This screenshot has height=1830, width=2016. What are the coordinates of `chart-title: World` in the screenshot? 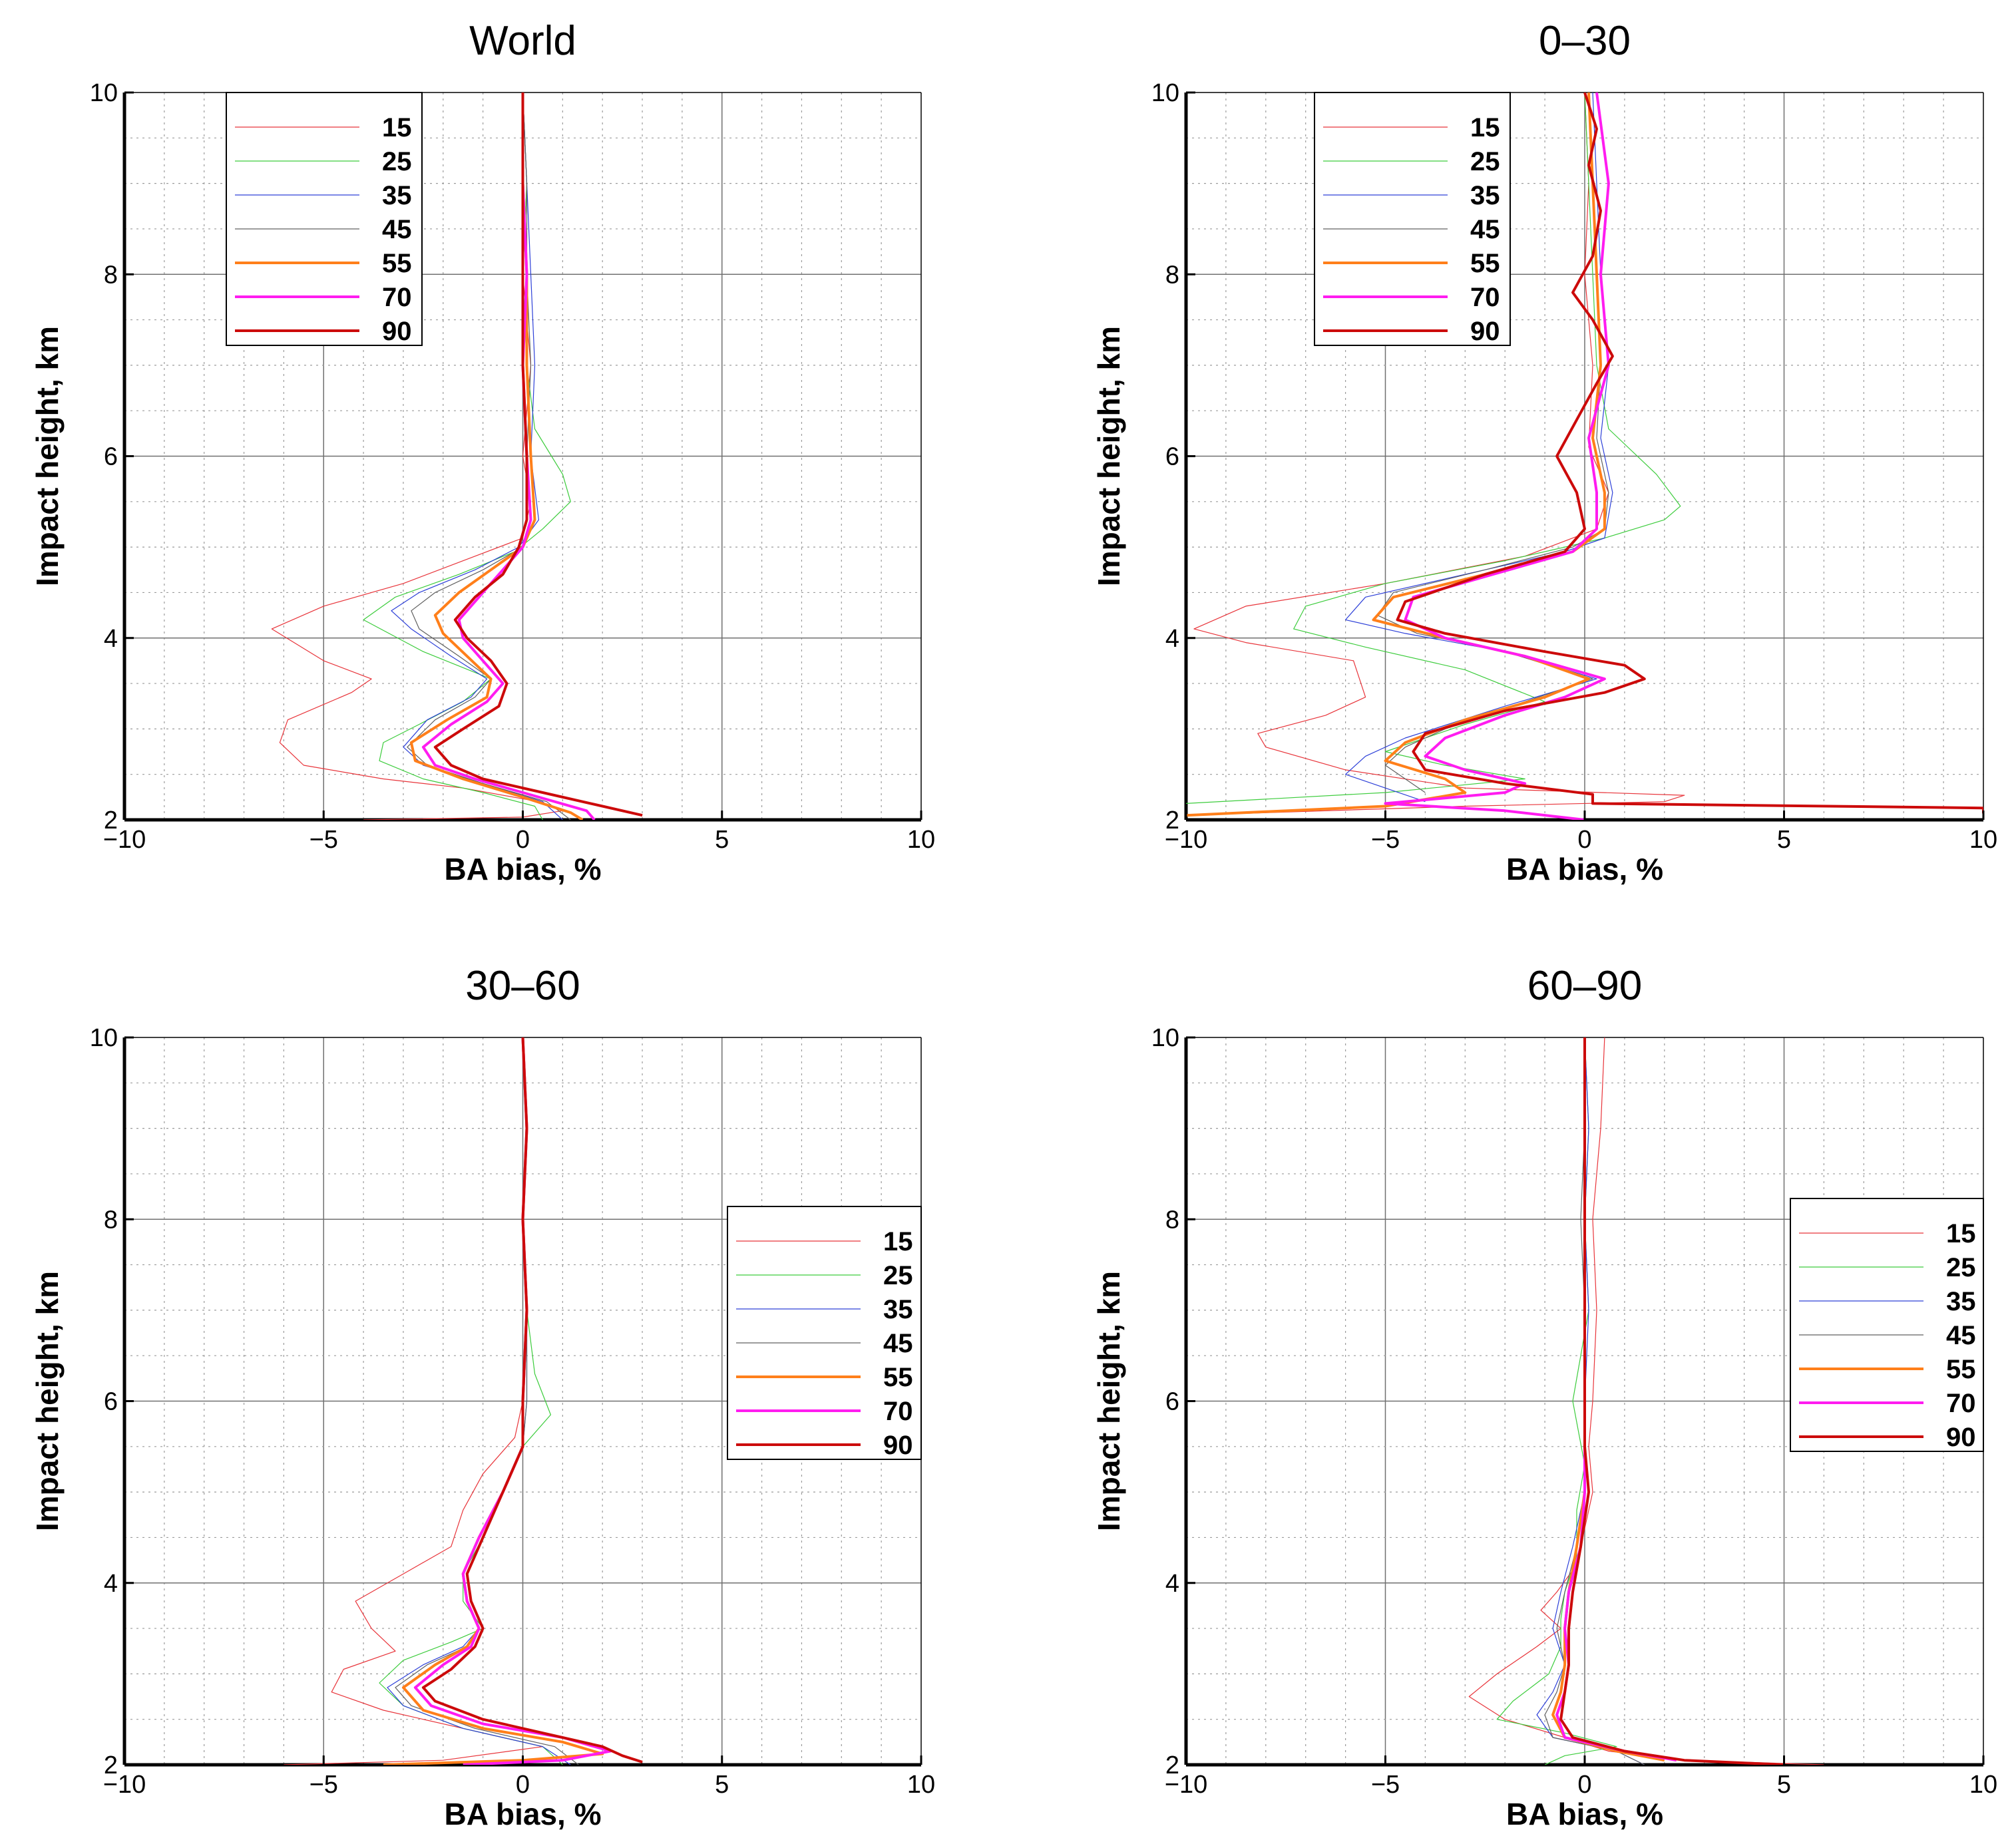 It's located at (522, 41).